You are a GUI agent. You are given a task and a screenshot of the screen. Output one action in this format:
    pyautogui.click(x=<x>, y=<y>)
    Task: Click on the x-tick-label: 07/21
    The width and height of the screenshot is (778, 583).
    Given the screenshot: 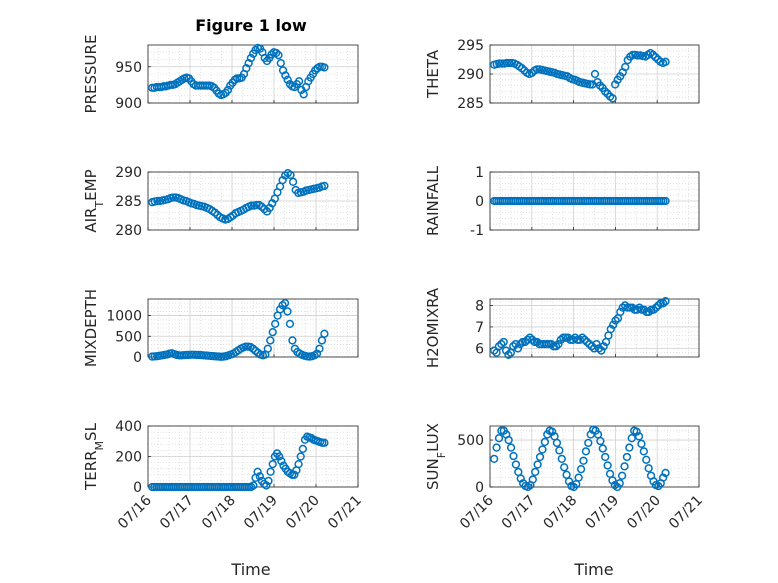 What is the action you would take?
    pyautogui.click(x=686, y=513)
    